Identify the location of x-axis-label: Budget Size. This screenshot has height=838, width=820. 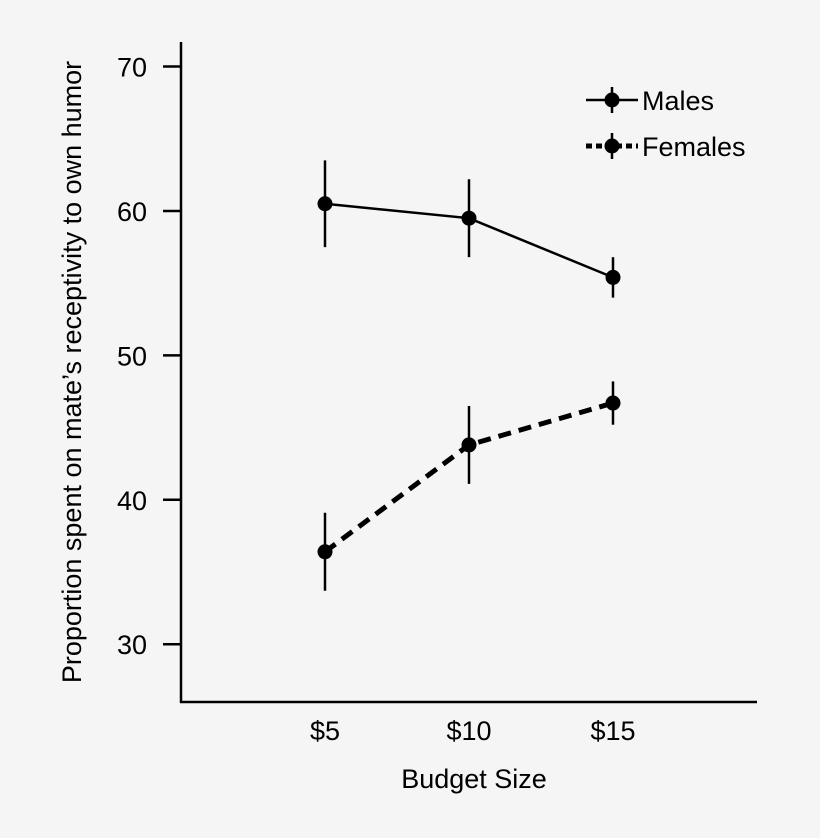
(474, 779).